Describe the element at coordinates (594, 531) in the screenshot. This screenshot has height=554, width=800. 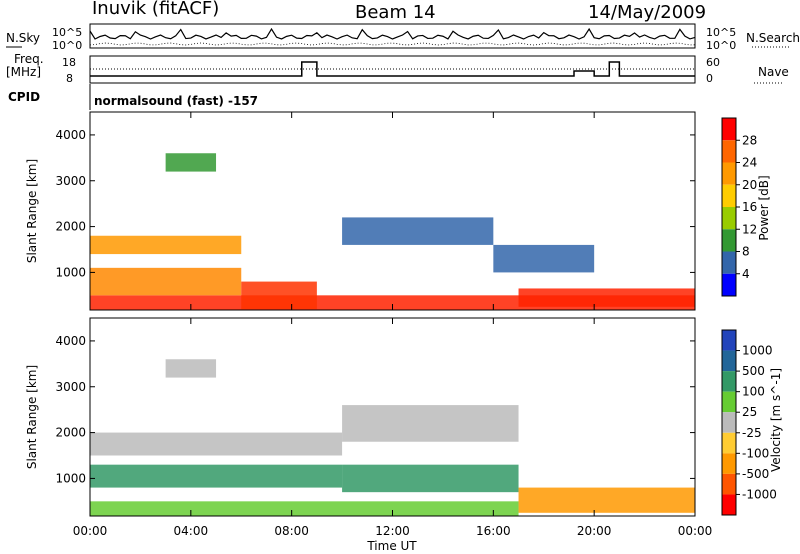
I see `x-tick-label: 20:00` at that location.